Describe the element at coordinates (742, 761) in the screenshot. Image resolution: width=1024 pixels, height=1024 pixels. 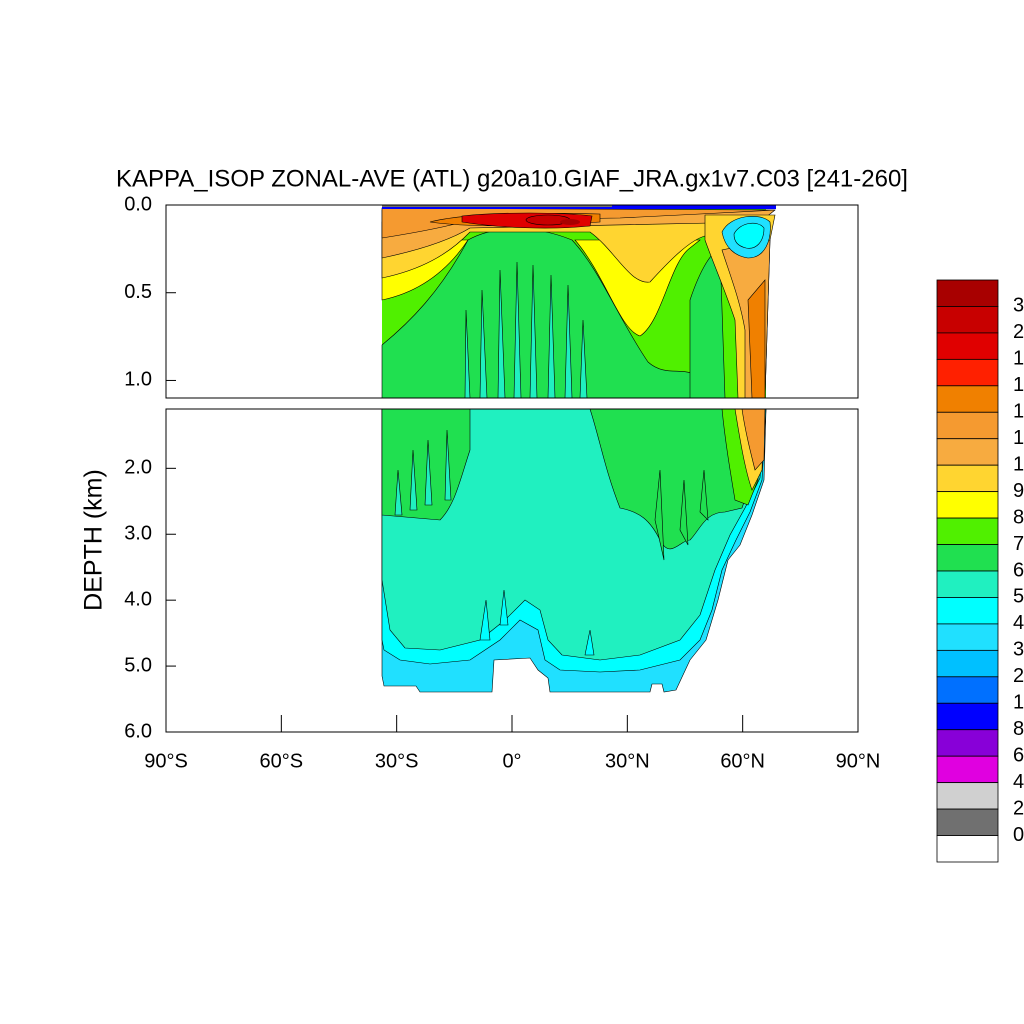
I see `x-tick-label: 60°N` at that location.